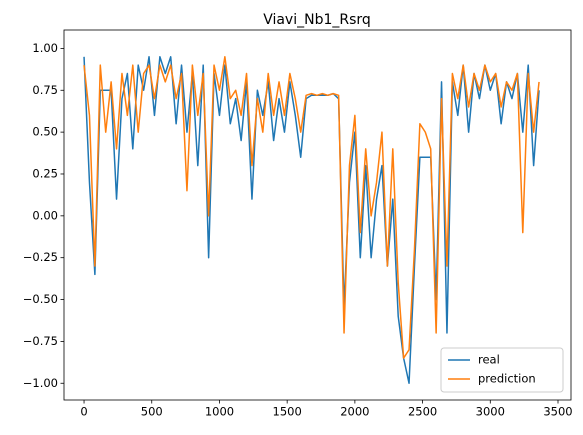 The height and width of the screenshot is (435, 583). I want to click on y-tick-label: −0.25, so click(40, 257).